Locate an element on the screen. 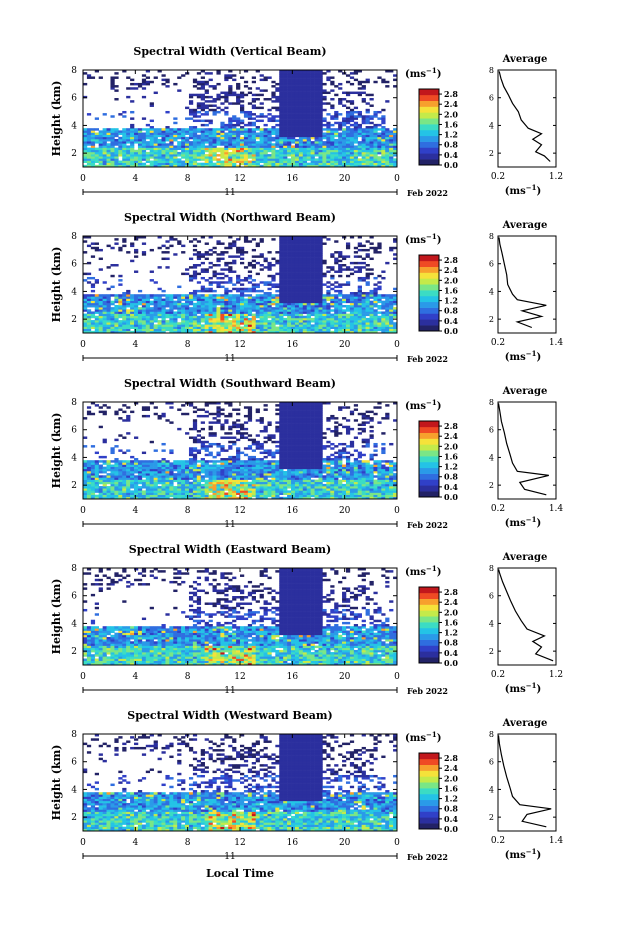  x-tick-label: 0 is located at coordinates (83, 345).